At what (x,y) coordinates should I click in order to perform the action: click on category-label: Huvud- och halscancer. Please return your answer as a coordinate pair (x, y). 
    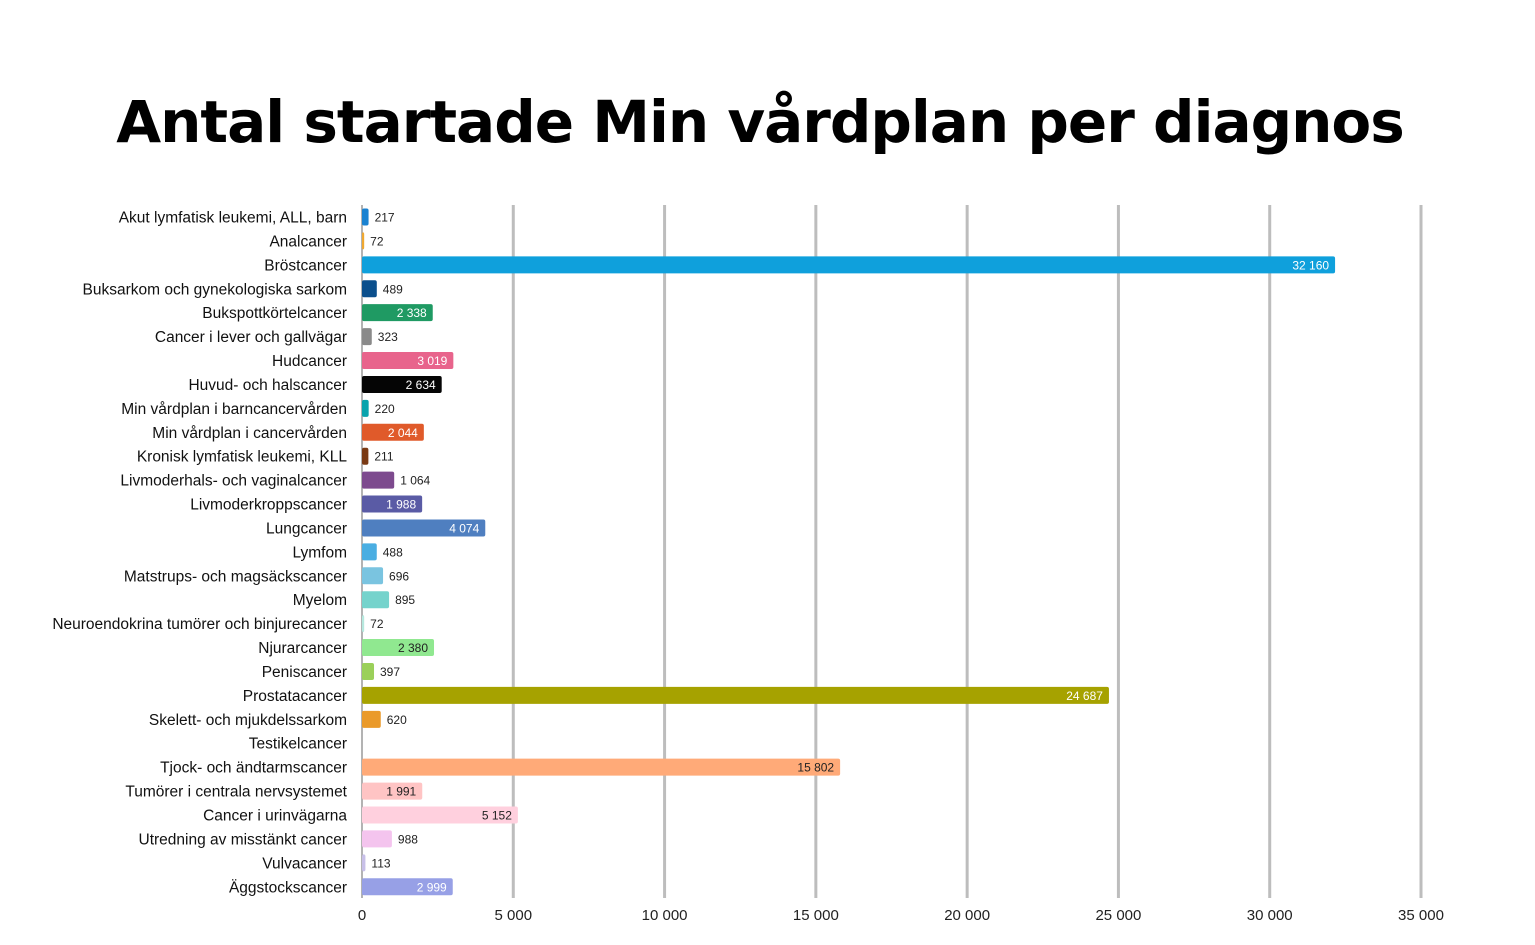
    Looking at the image, I should click on (267, 385).